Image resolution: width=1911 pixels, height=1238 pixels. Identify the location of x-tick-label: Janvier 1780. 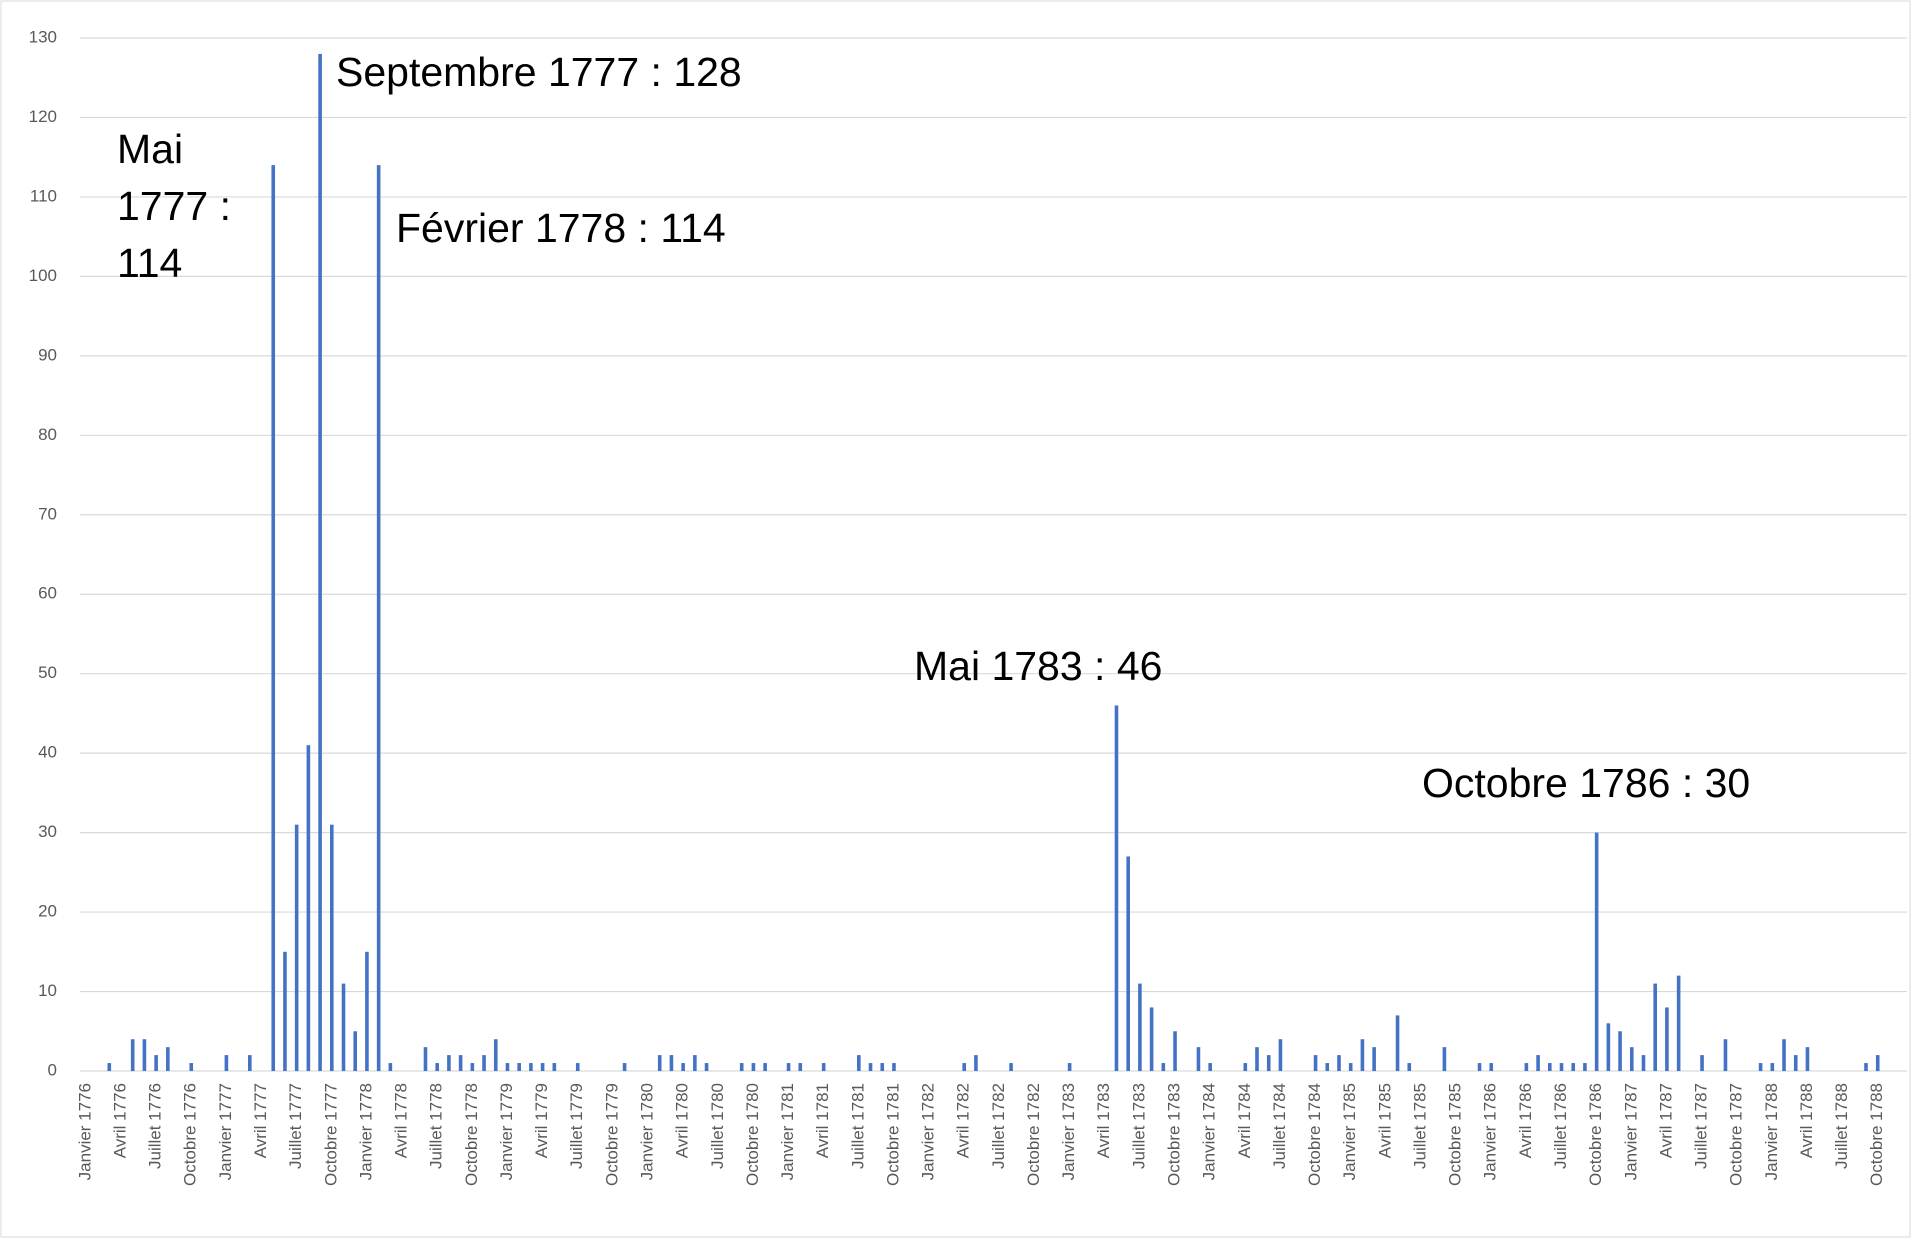
(646, 1131).